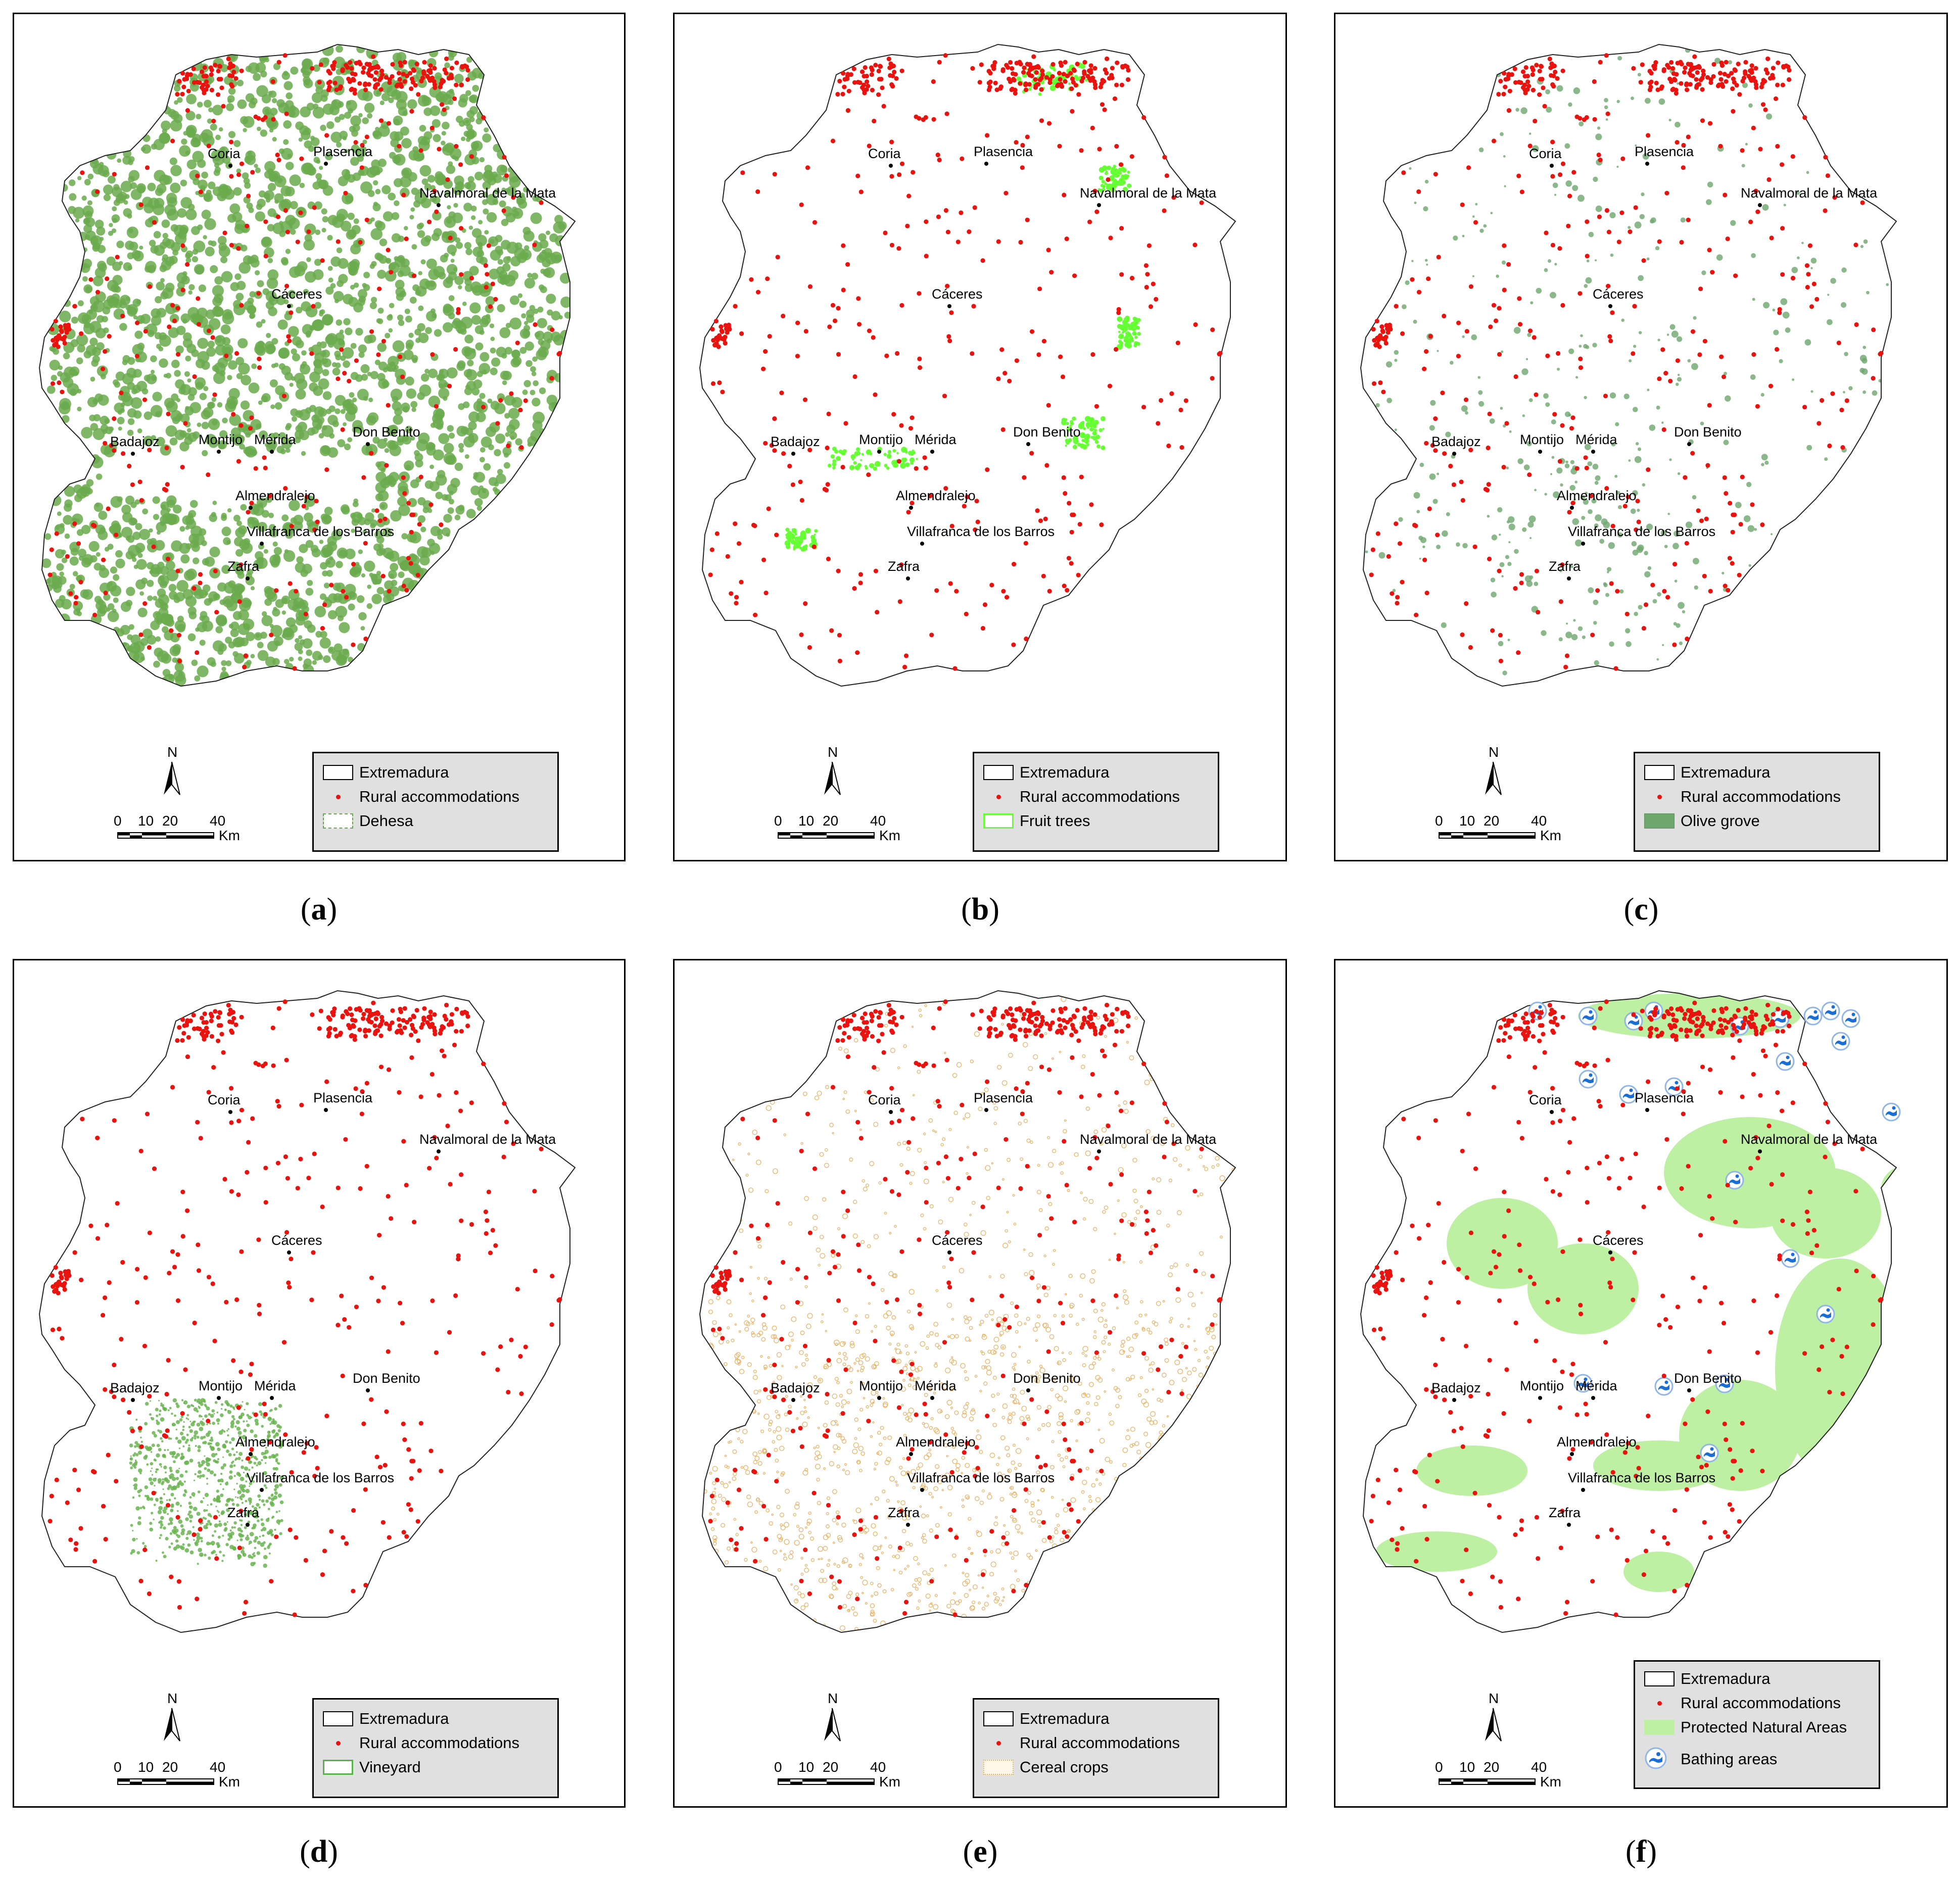  Describe the element at coordinates (1545, 1099) in the screenshot. I see `city-label: Coria` at that location.